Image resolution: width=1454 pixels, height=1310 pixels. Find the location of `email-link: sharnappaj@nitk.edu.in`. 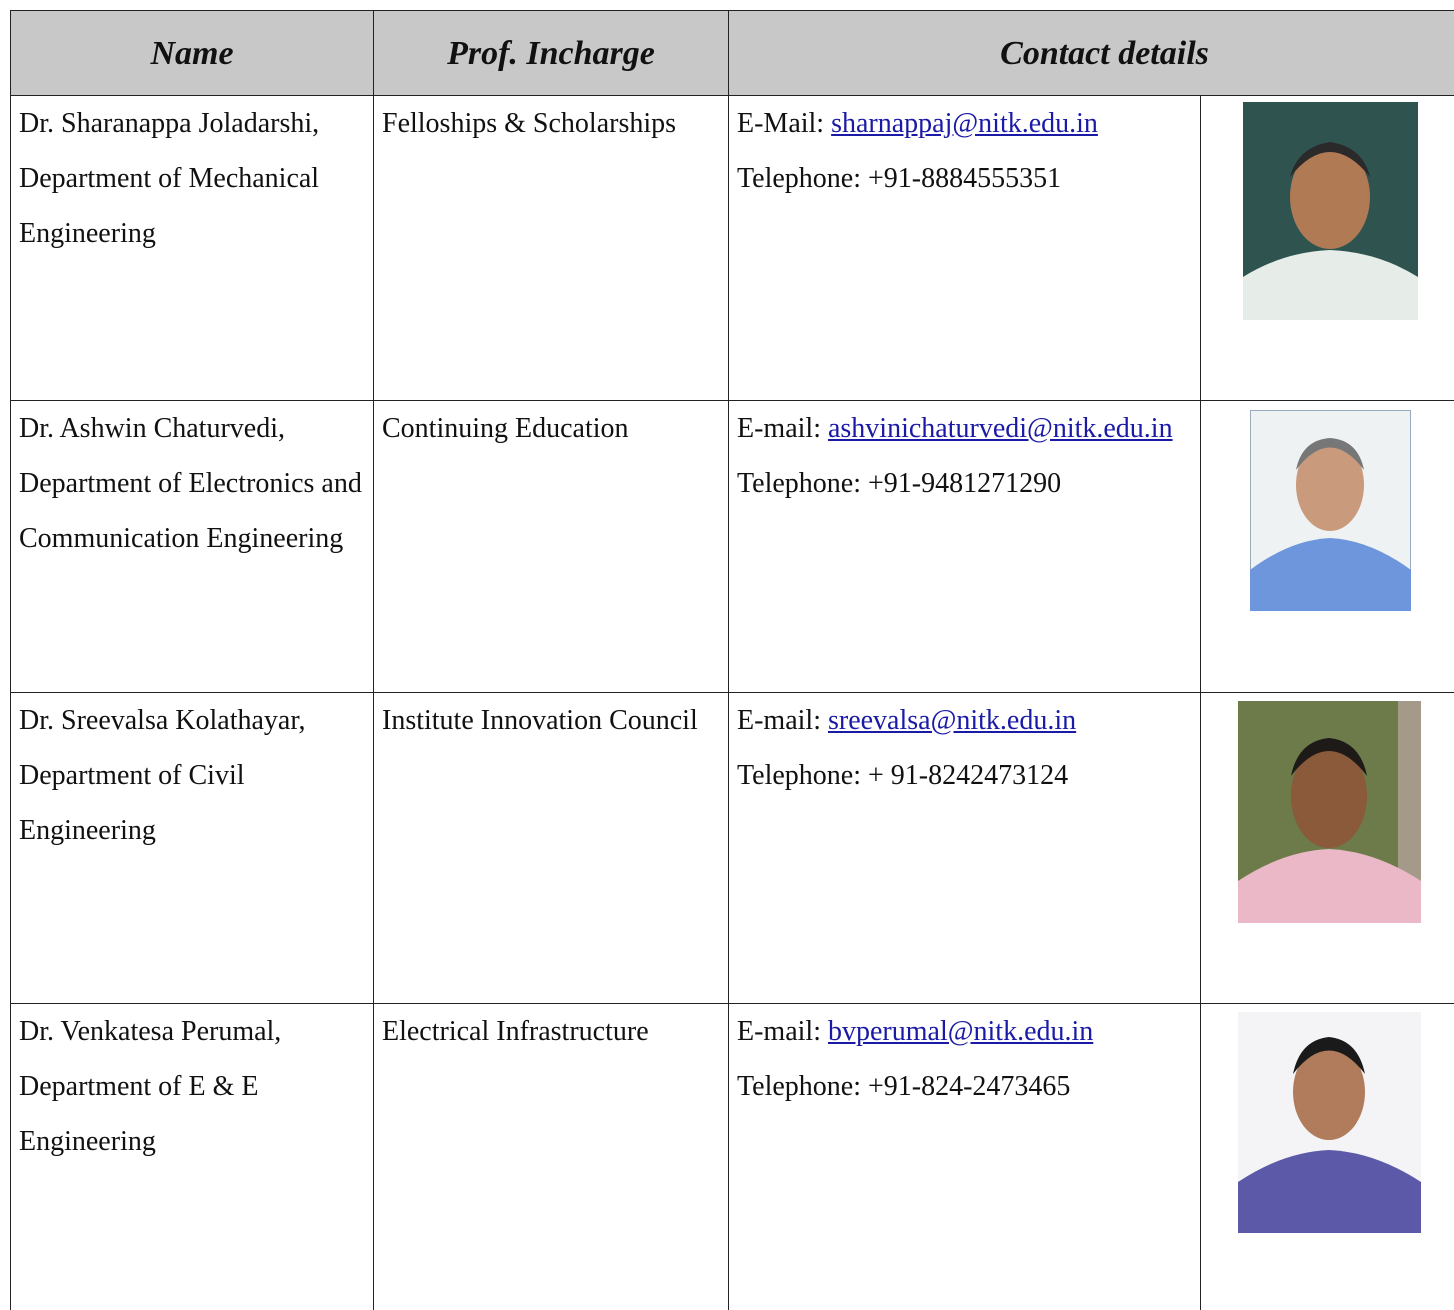

email-link: sharnappaj@nitk.edu.in is located at coordinates (964, 123).